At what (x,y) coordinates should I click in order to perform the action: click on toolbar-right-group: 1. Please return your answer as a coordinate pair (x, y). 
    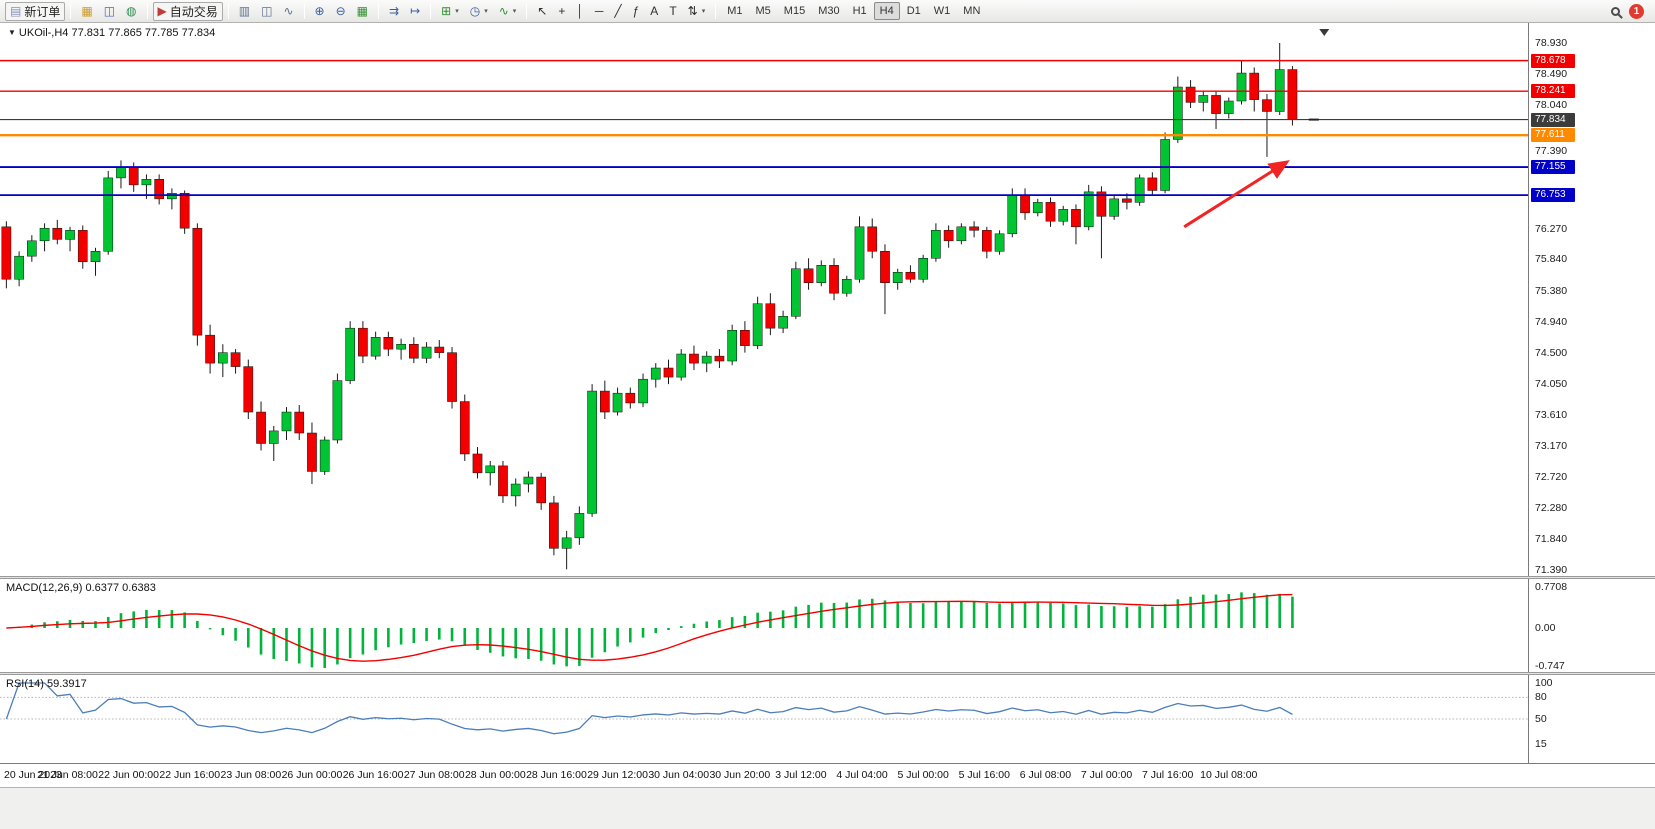
    Looking at the image, I should click on (1630, 11).